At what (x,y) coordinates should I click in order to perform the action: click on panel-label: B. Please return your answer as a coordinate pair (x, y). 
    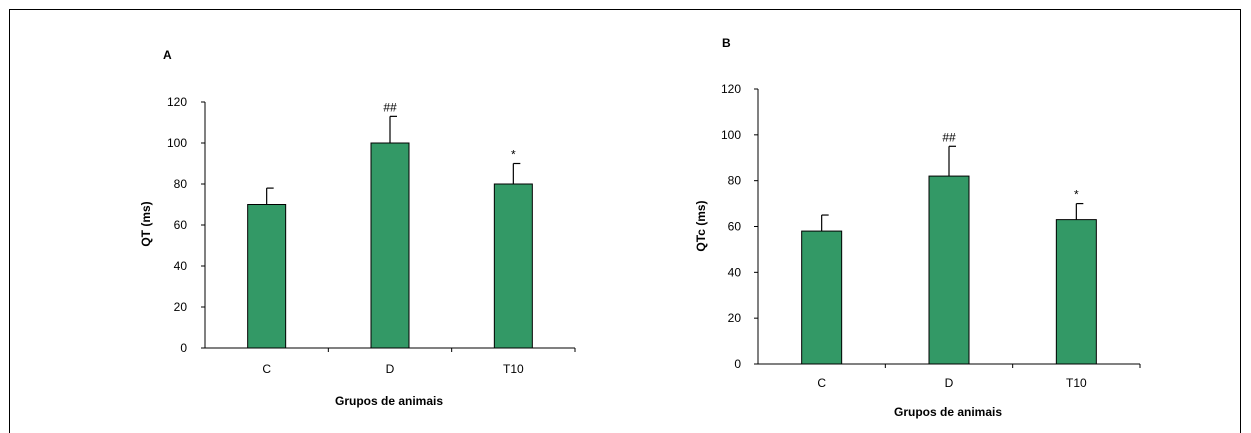
    Looking at the image, I should click on (726, 43).